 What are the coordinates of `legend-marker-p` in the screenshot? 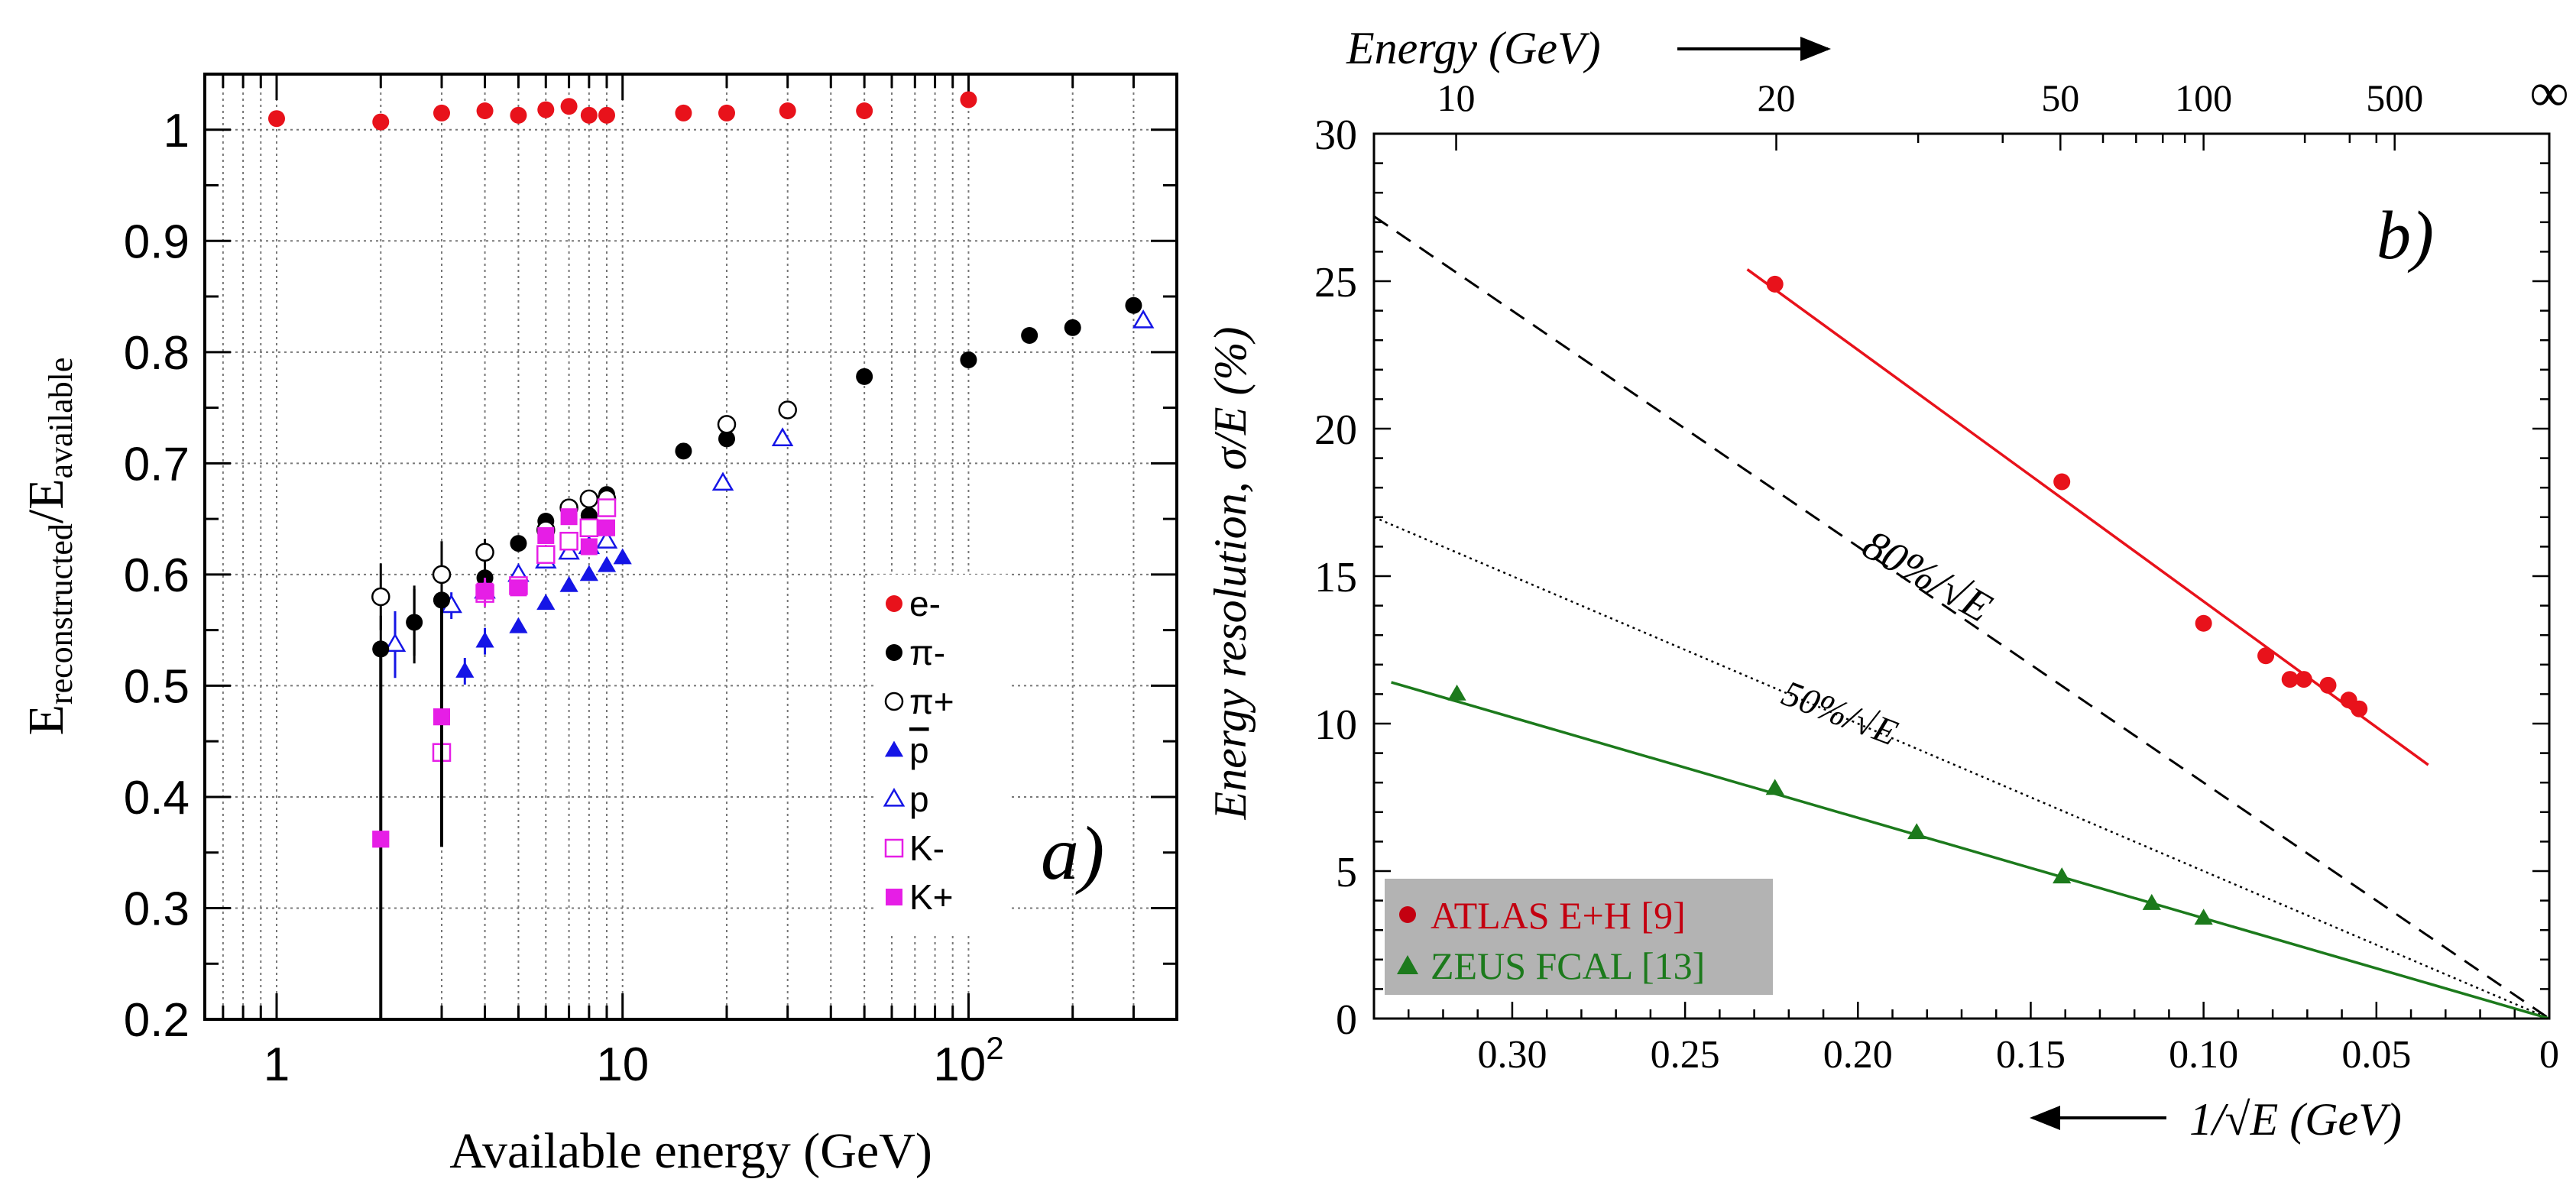 It's located at (894, 797).